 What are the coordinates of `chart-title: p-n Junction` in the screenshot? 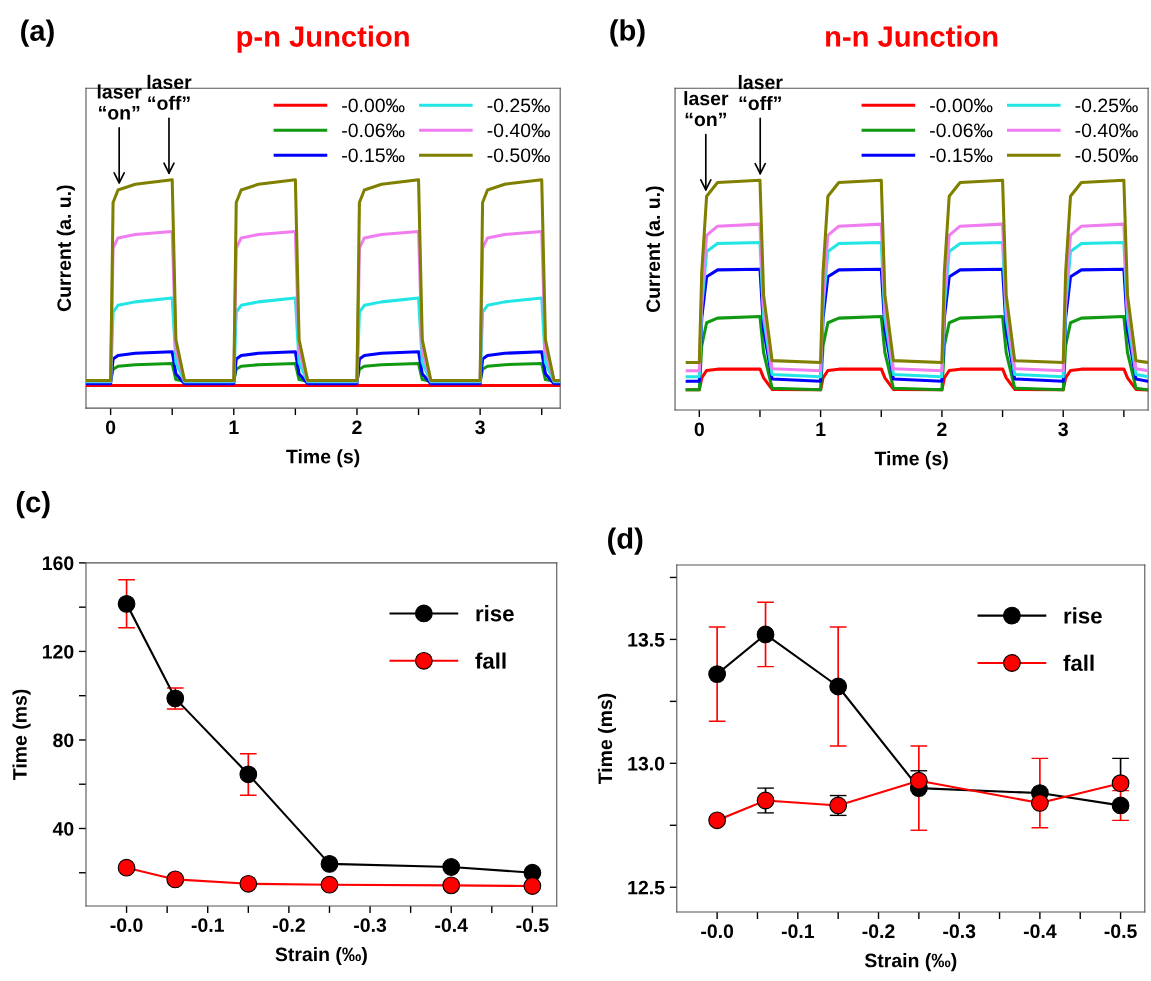 It's located at (323, 39).